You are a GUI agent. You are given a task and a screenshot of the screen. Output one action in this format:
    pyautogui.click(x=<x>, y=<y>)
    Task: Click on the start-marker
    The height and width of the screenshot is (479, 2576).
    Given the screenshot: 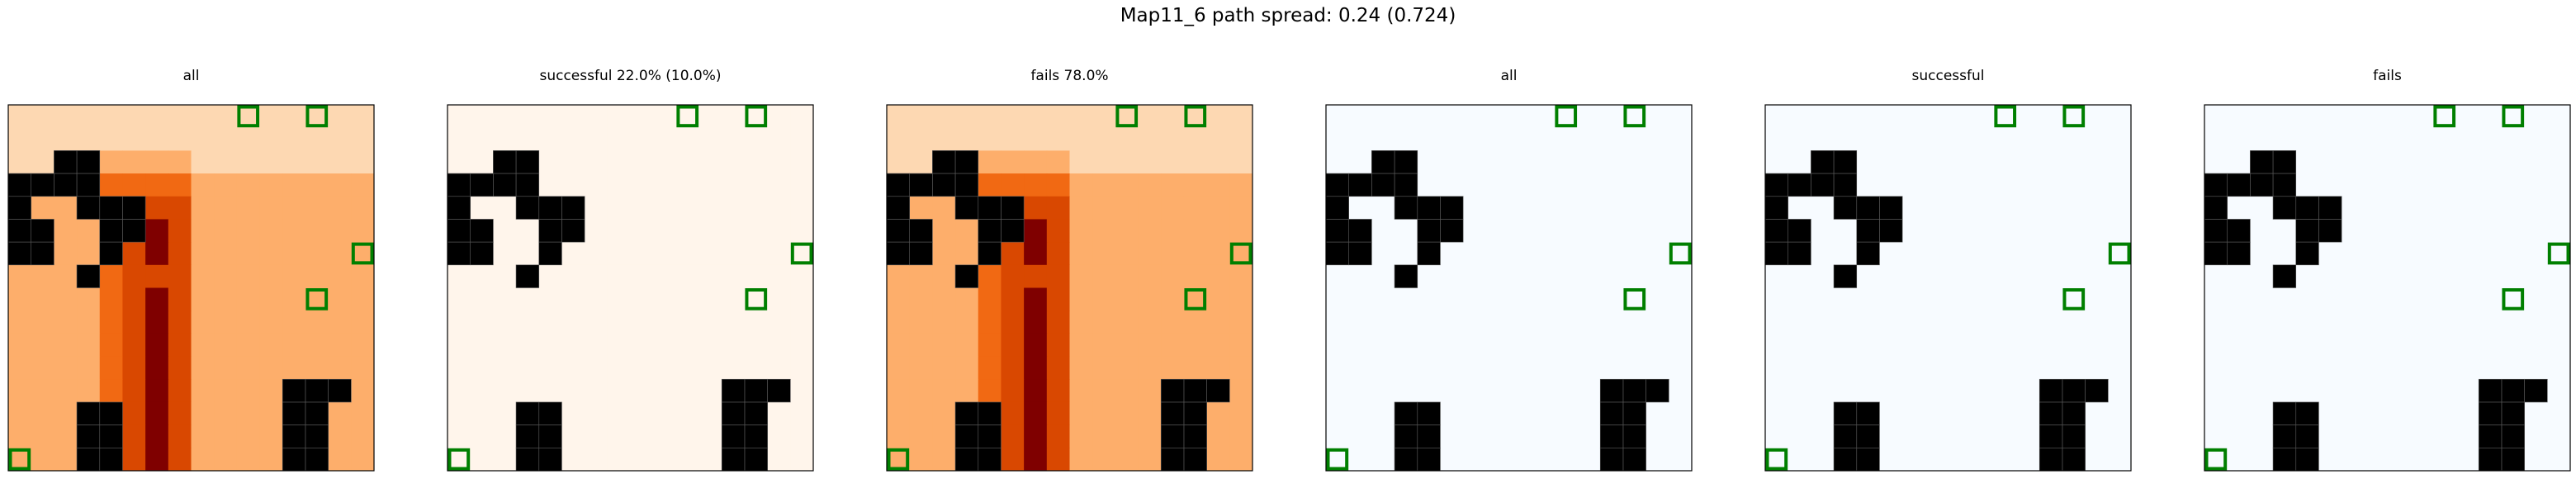 What is the action you would take?
    pyautogui.click(x=19, y=460)
    